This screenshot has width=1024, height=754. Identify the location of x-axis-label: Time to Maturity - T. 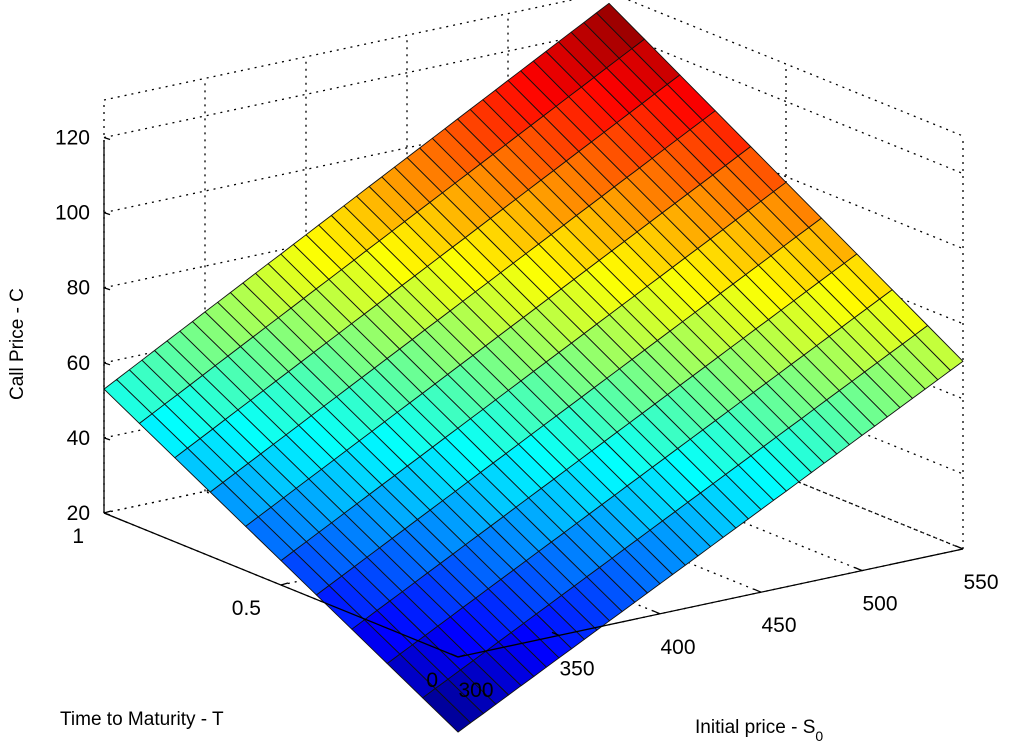
(142, 719).